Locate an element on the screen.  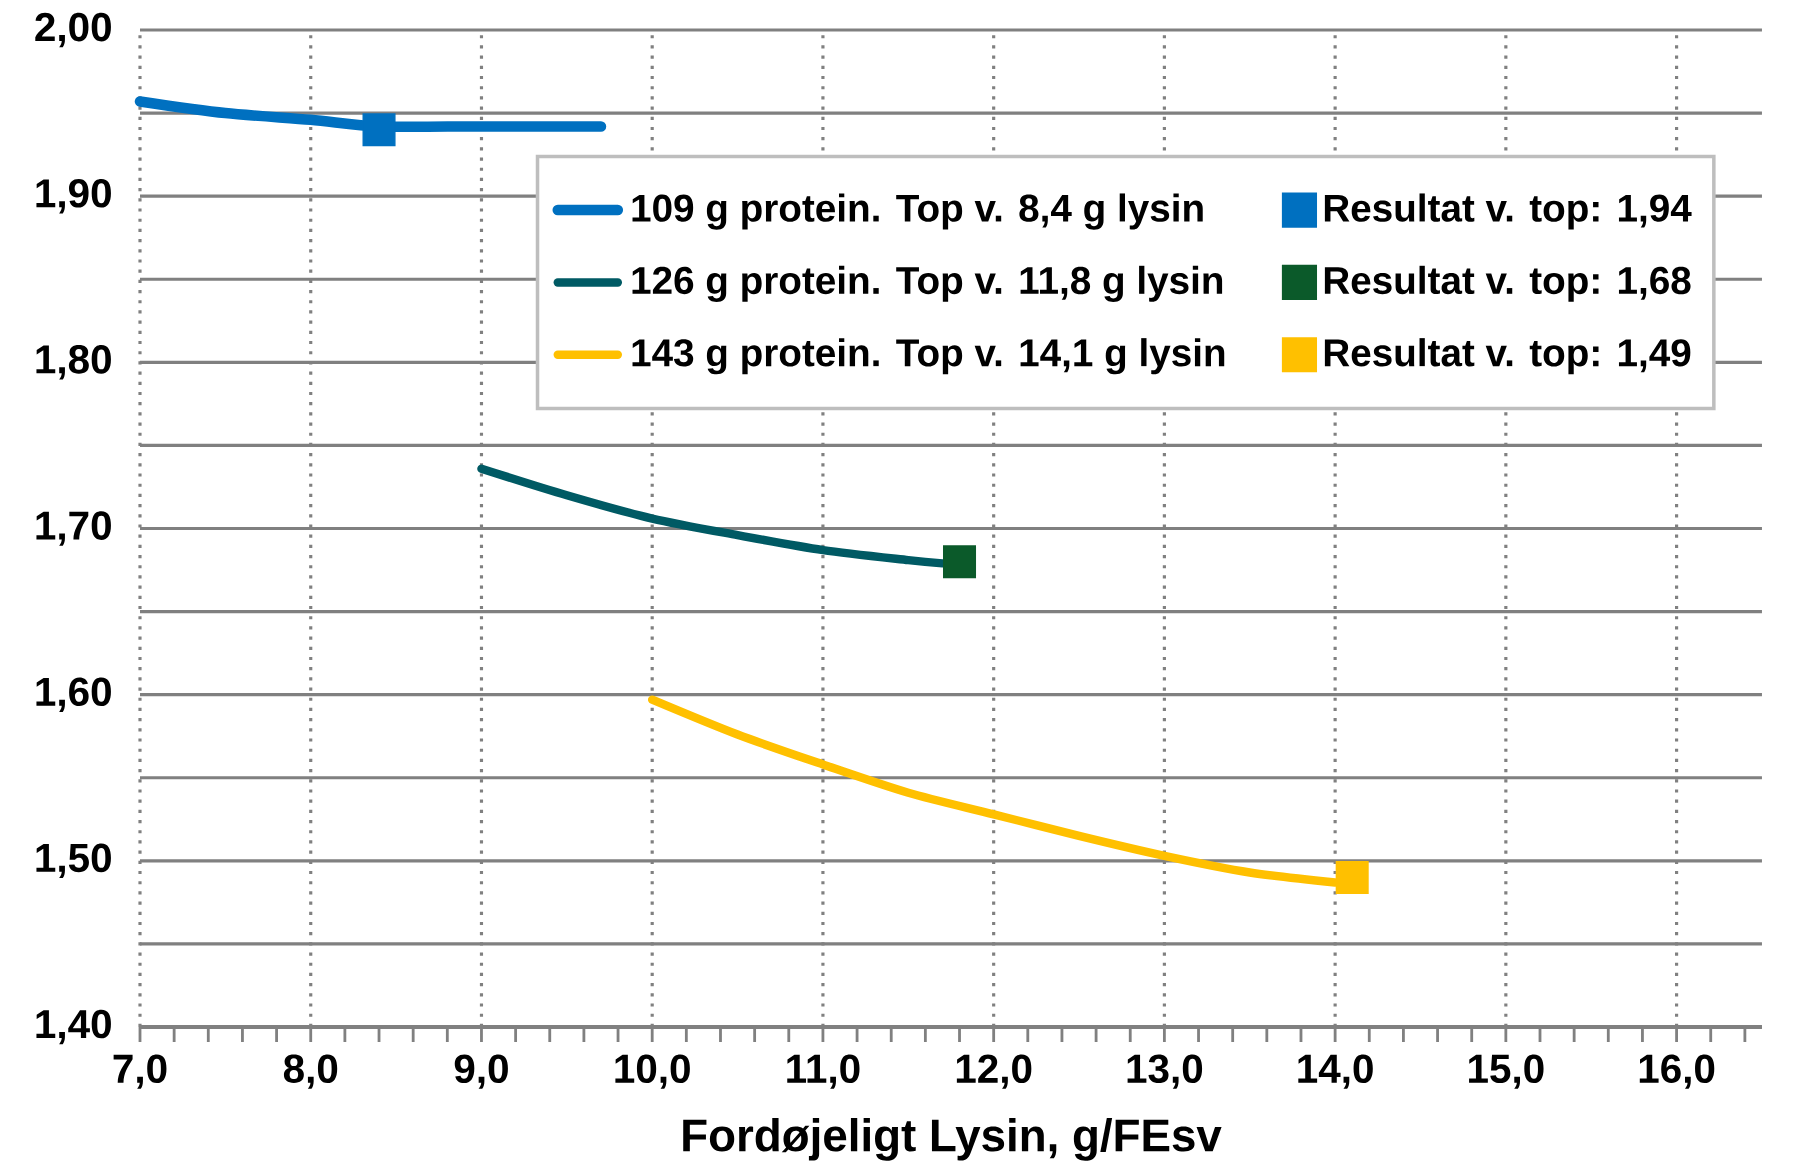
x-tick-label: 13,0 is located at coordinates (1165, 1071).